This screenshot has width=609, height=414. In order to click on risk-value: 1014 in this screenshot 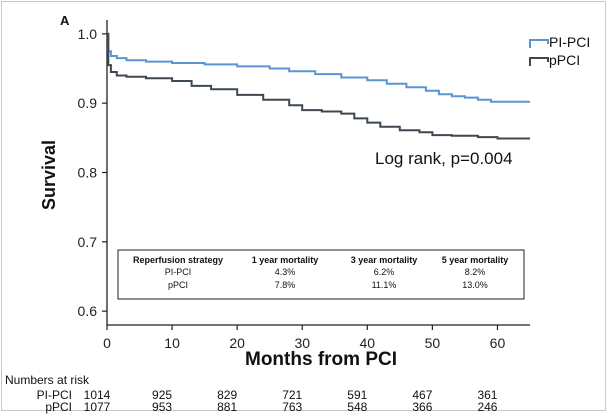, I will do `click(97, 395)`.